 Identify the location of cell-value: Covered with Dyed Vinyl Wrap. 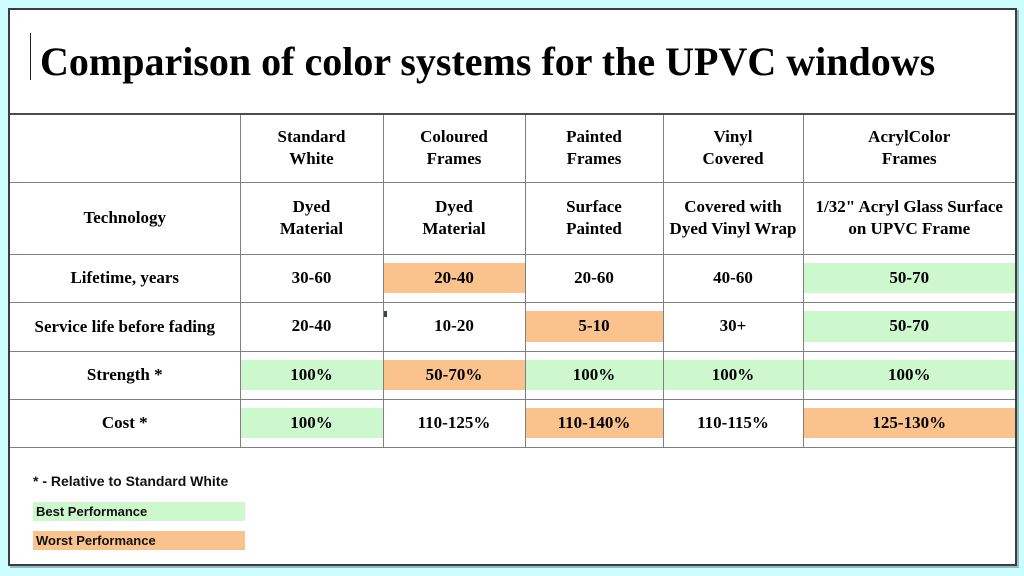
(733, 217).